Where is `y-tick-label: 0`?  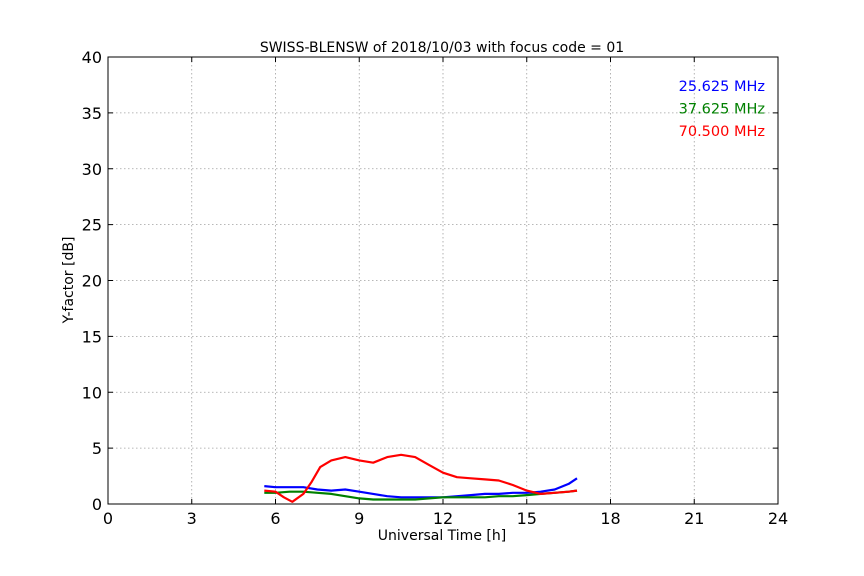 y-tick-label: 0 is located at coordinates (97, 504).